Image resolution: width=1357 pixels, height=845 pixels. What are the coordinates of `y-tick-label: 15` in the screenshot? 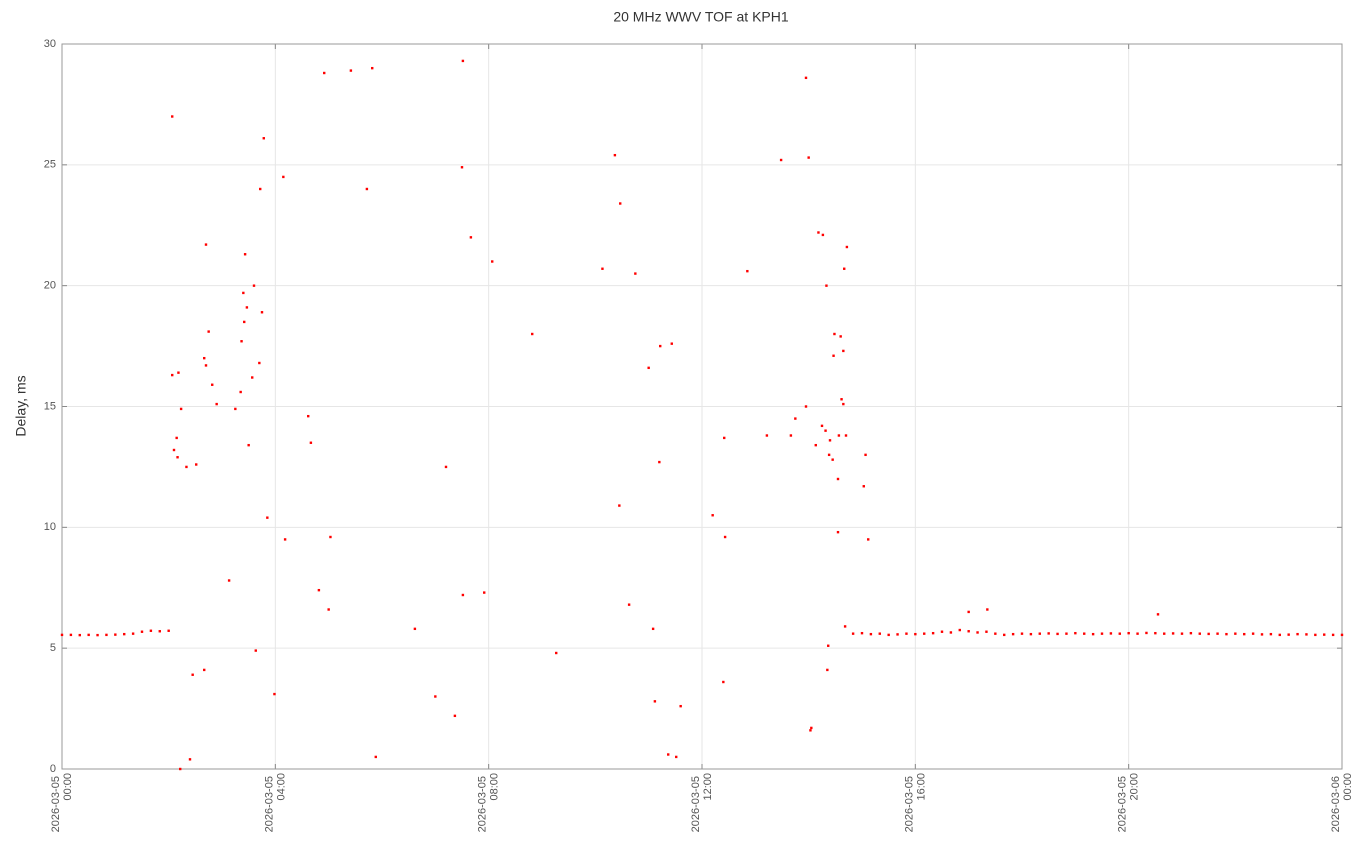 It's located at (50, 406).